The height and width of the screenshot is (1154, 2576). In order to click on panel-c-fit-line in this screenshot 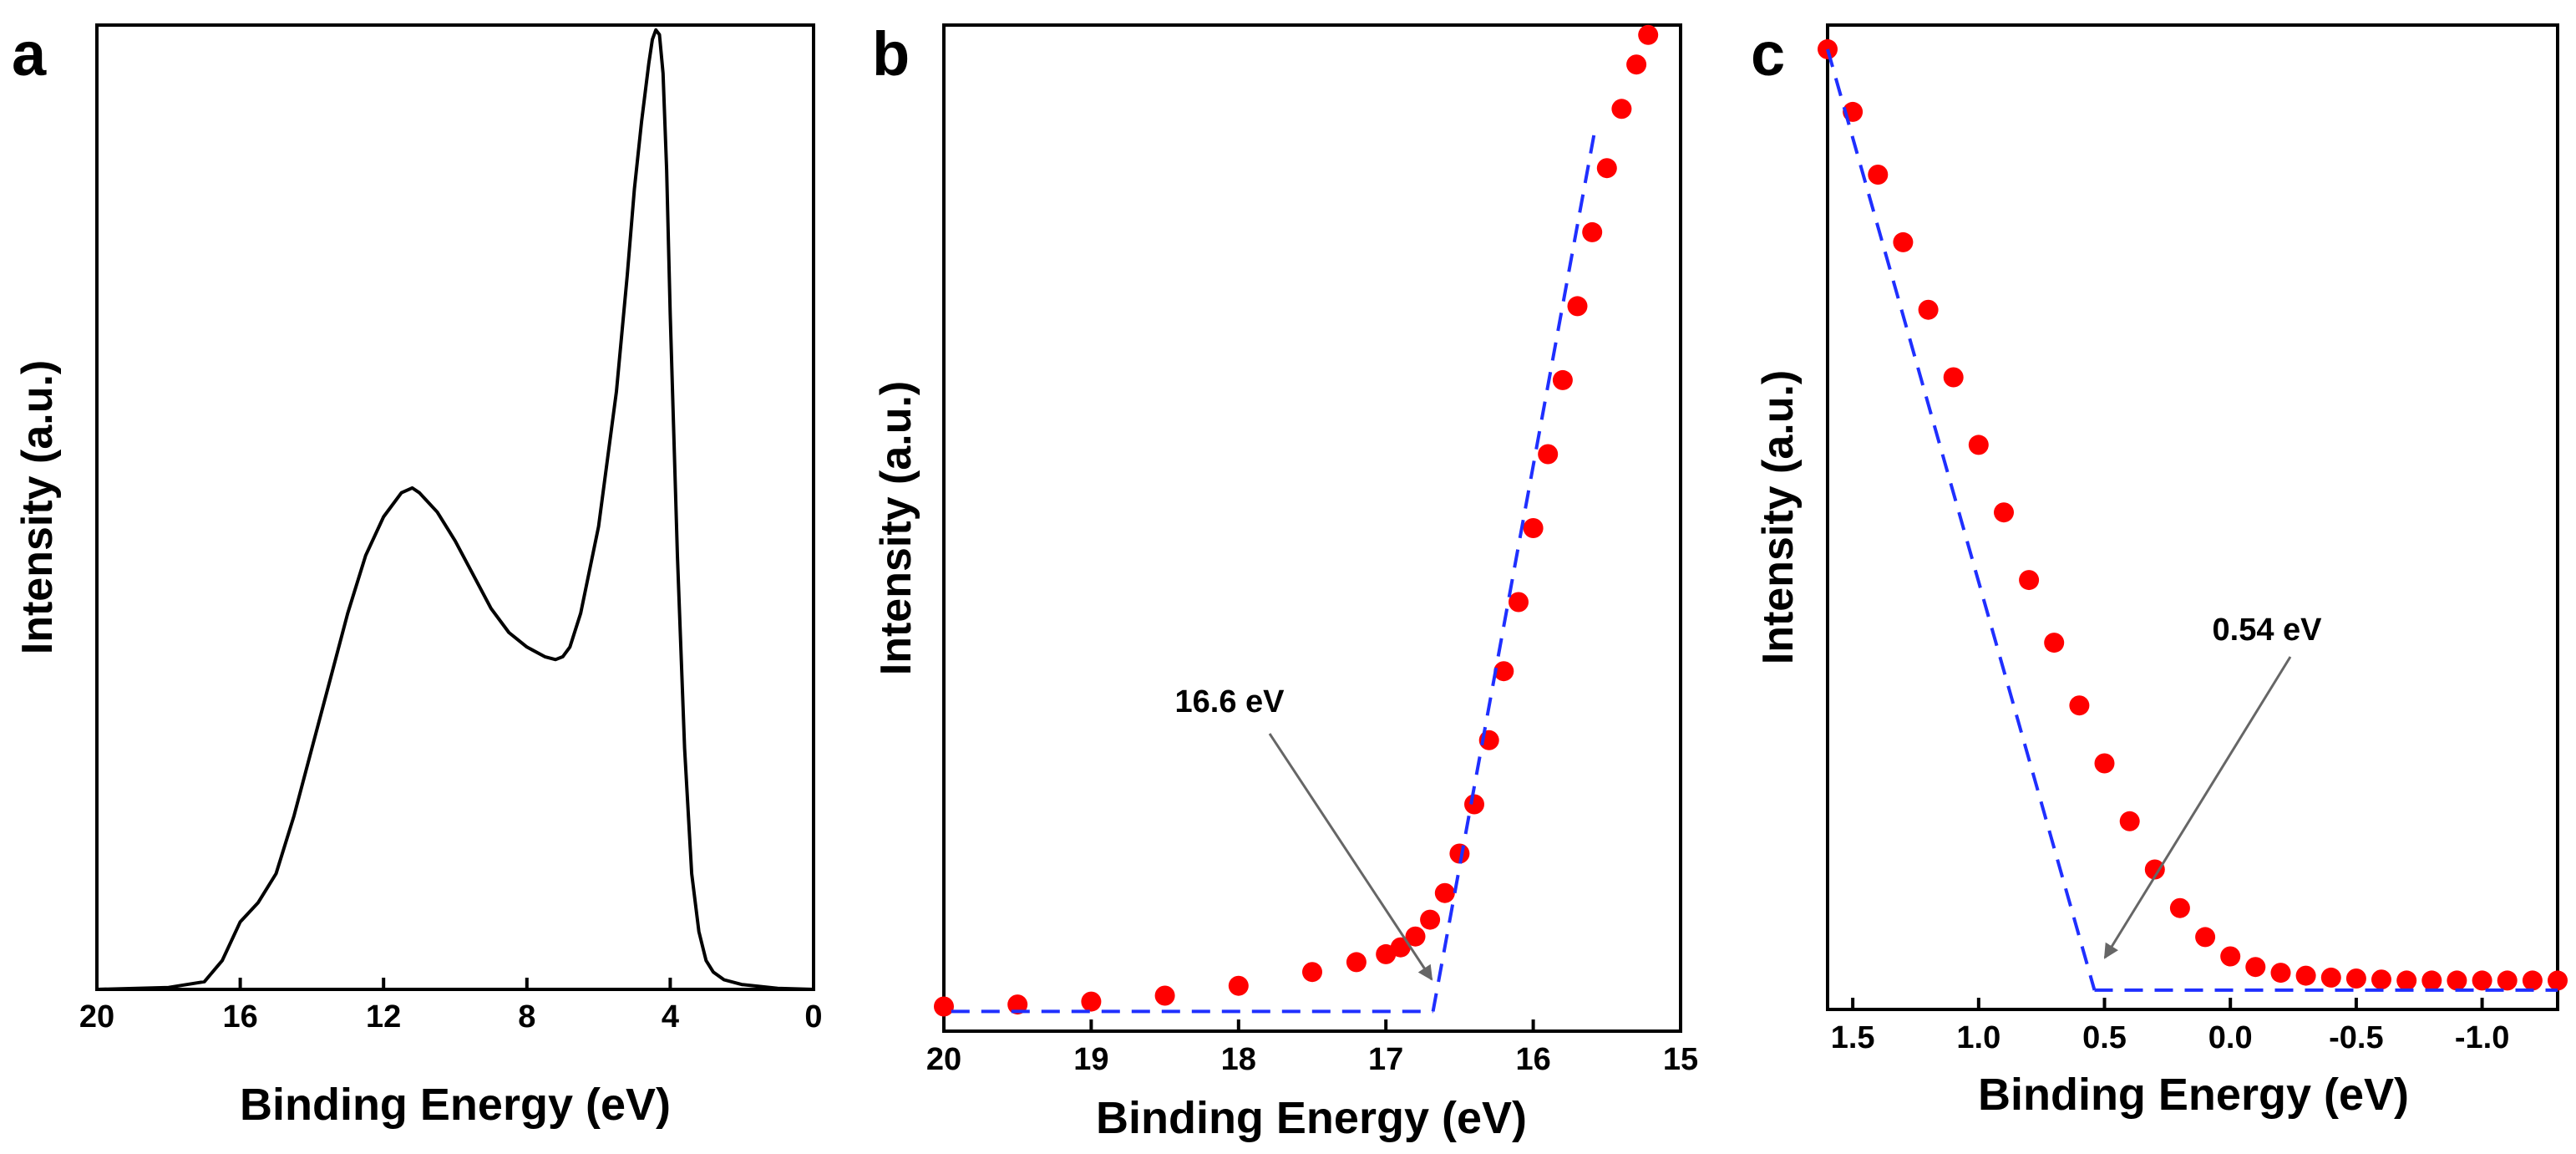, I will do `click(1961, 519)`.